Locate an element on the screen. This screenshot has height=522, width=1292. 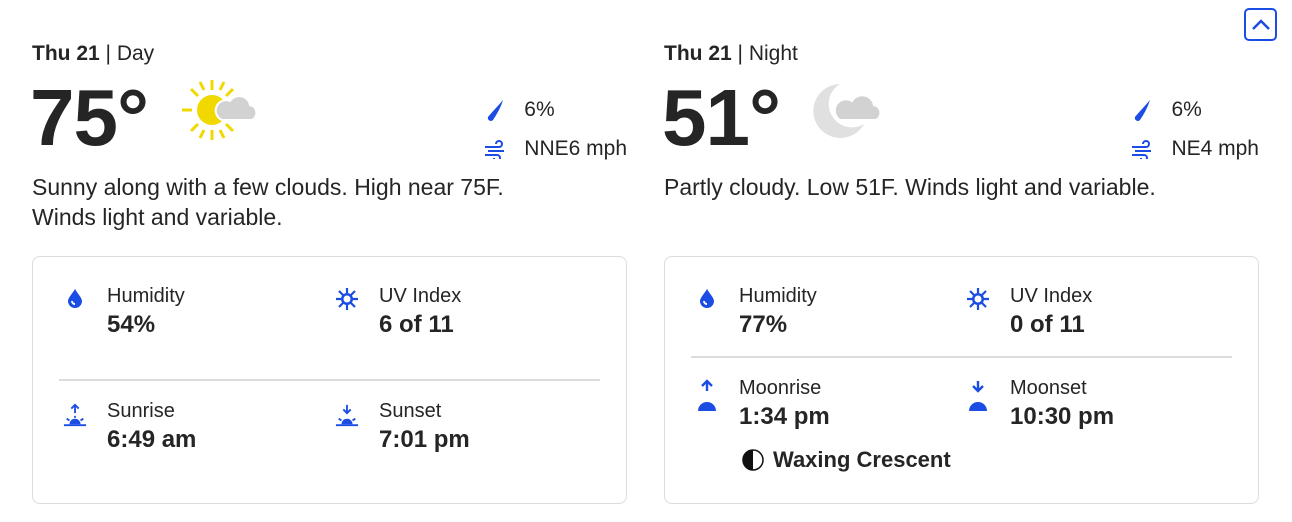
night-title: Thu 21 | Night is located at coordinates (731, 53).